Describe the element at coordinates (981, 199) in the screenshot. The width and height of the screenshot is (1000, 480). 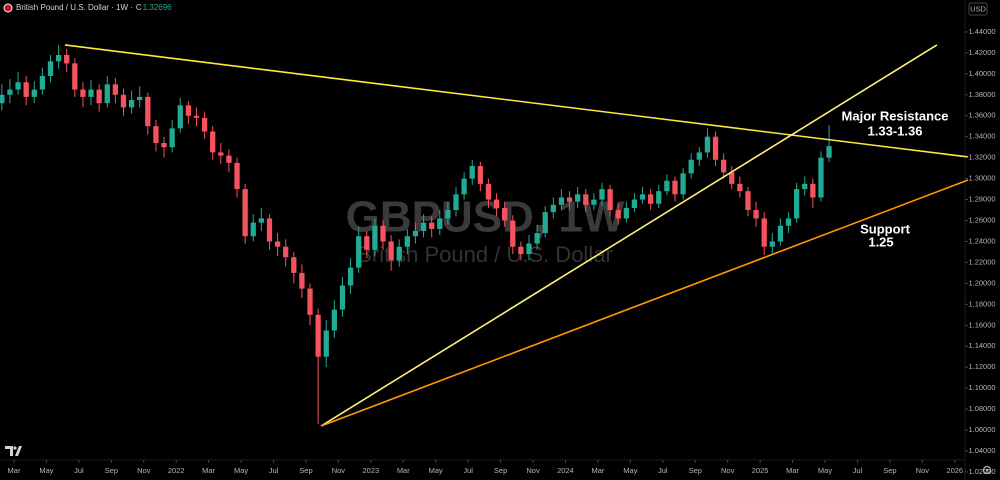
I see `y-tick-label: 1.28000` at that location.